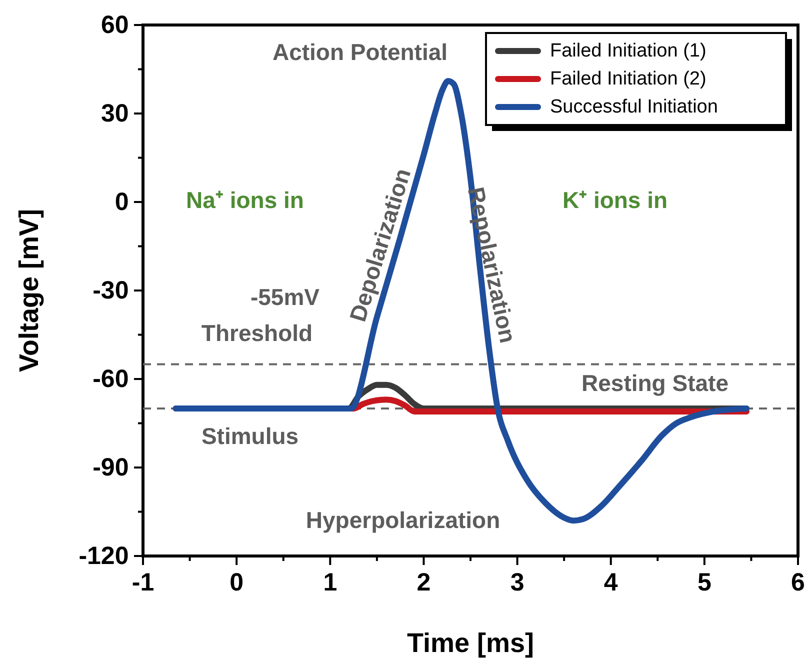 Image resolution: width=806 pixels, height=667 pixels. I want to click on legend-label: Failed Initiation (1), so click(628, 51).